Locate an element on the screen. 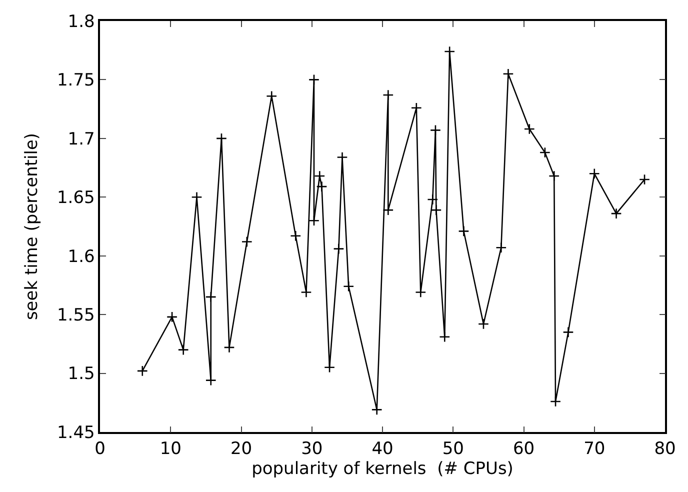 Image resolution: width=688 pixels, height=492 pixels. y-tick-label: 1.7 is located at coordinates (81, 139).